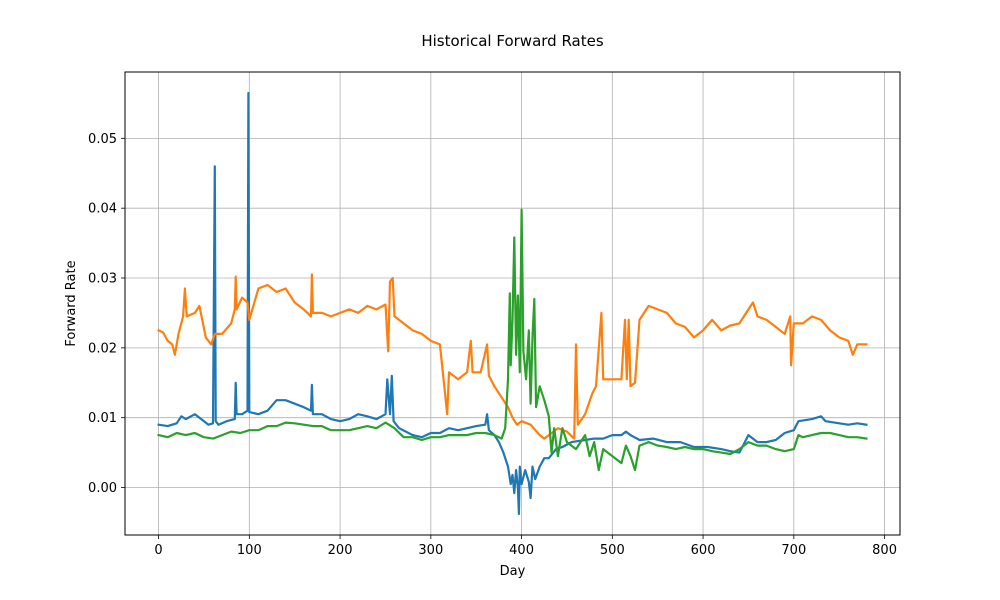 This screenshot has width=1000, height=600. I want to click on x-tick-label: 800, so click(884, 550).